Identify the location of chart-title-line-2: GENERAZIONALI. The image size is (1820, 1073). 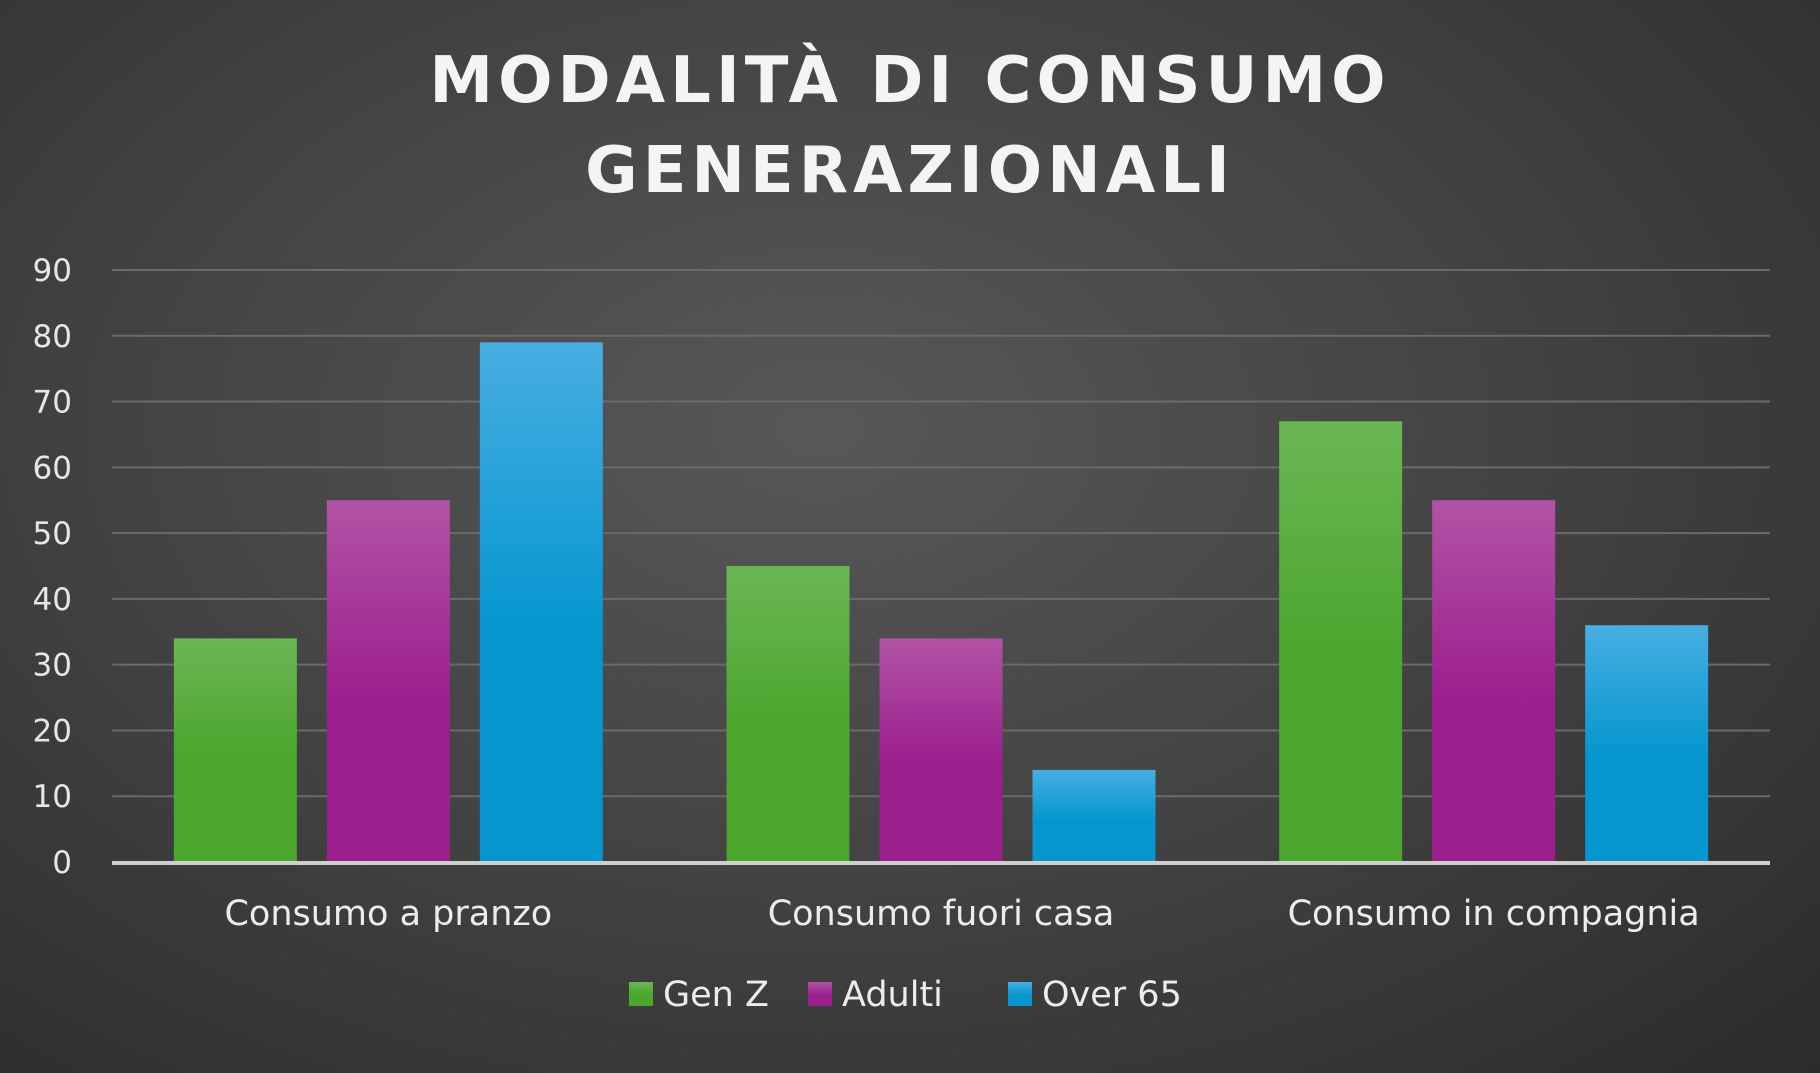
(910, 171).